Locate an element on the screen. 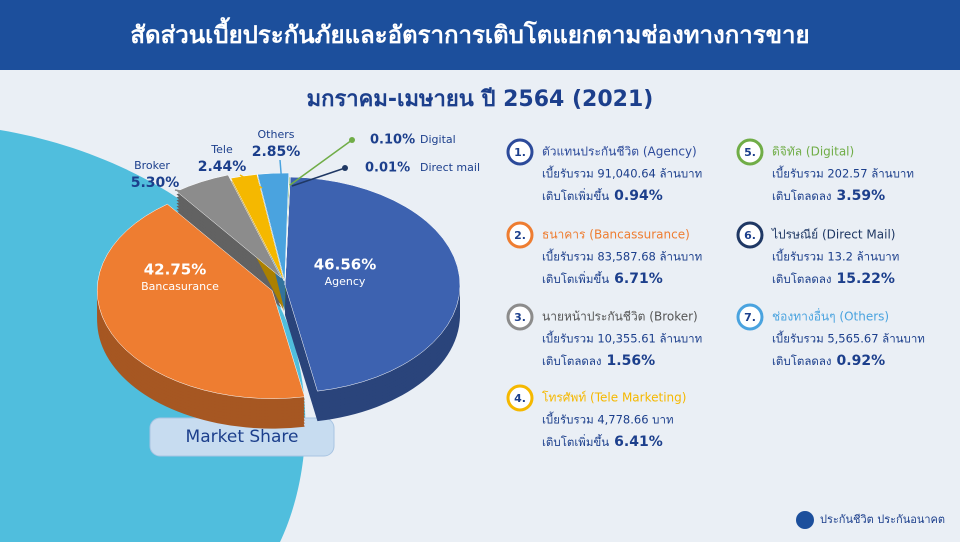 This screenshot has width=960, height=542. growth-value: 0.94% is located at coordinates (638, 196).